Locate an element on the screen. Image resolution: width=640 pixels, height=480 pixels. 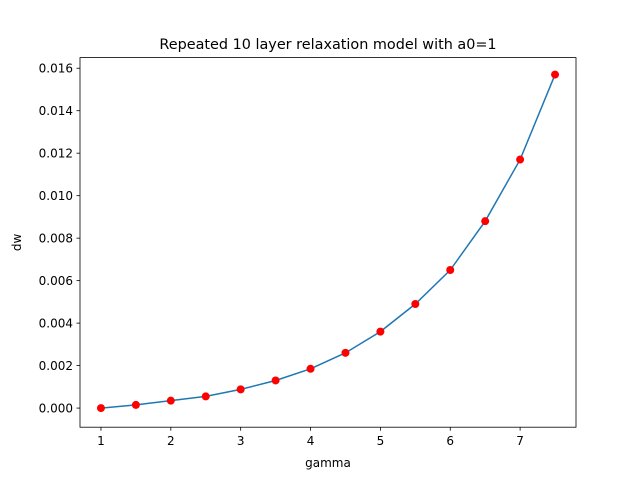
y-tick-label: 0.012 is located at coordinates (56, 153).